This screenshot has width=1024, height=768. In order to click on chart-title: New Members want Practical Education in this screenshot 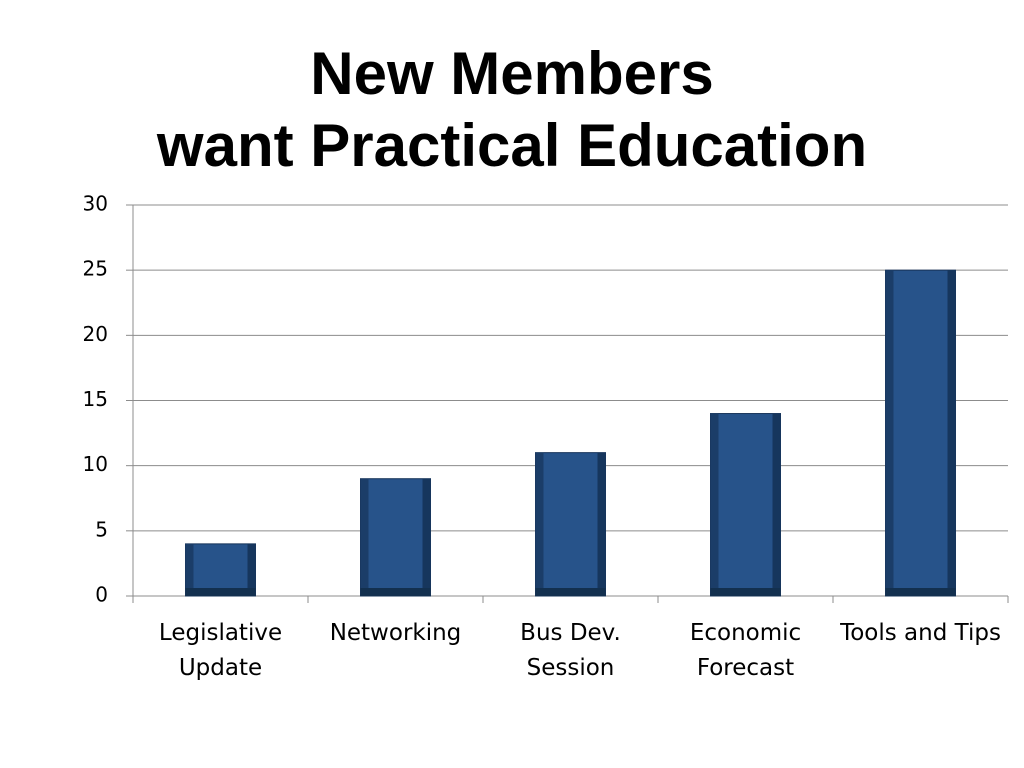, I will do `click(512, 109)`.